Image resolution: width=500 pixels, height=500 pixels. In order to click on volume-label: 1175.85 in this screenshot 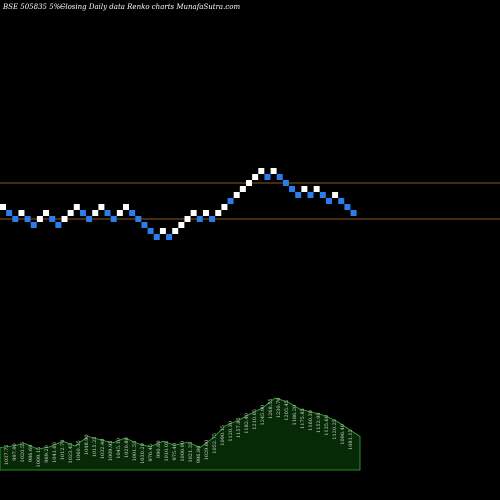, I will do `click(303, 418)`.